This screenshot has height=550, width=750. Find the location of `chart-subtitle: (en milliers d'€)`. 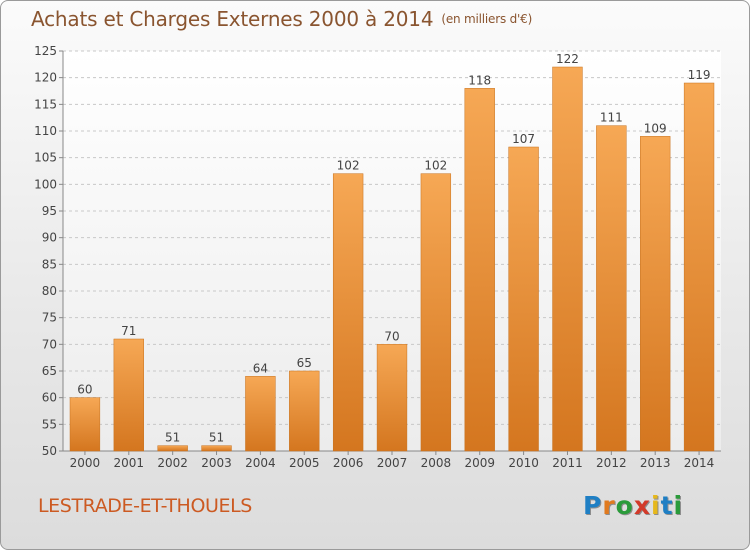

chart-subtitle: (en milliers d'€) is located at coordinates (487, 19).